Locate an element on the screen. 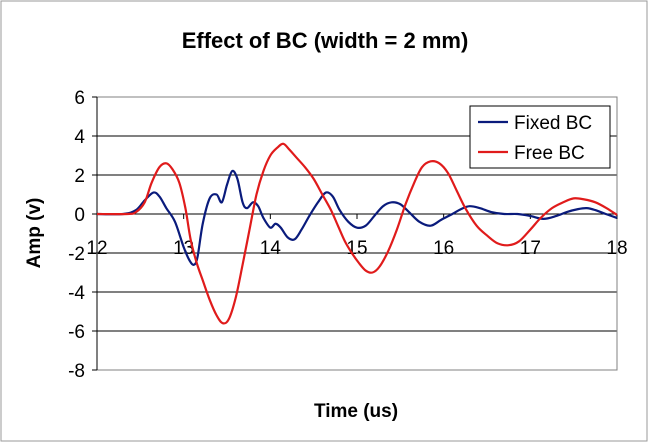 The image size is (650, 444). x-tick-label: 17 is located at coordinates (530, 248).